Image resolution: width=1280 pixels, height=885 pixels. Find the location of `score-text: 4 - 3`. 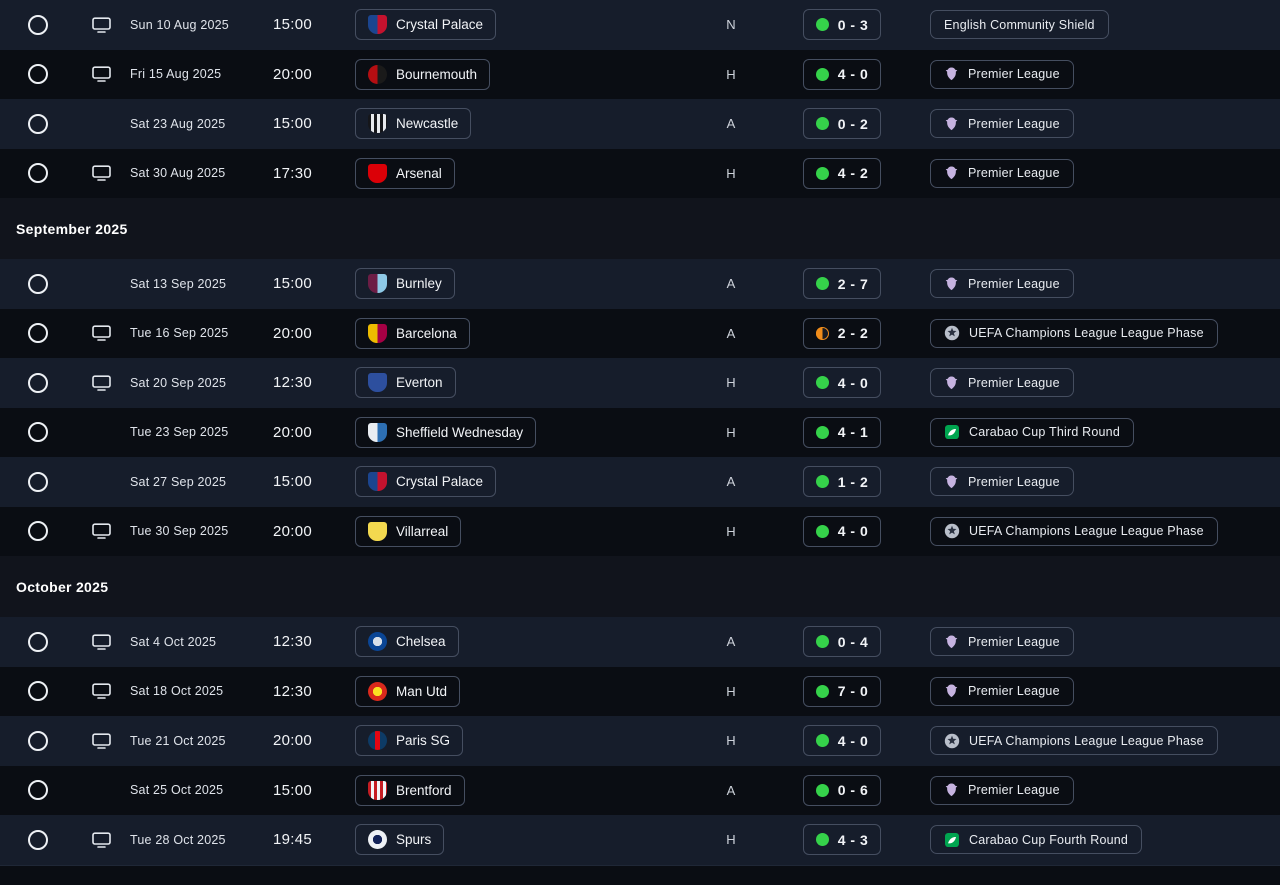

score-text: 4 - 3 is located at coordinates (853, 839).